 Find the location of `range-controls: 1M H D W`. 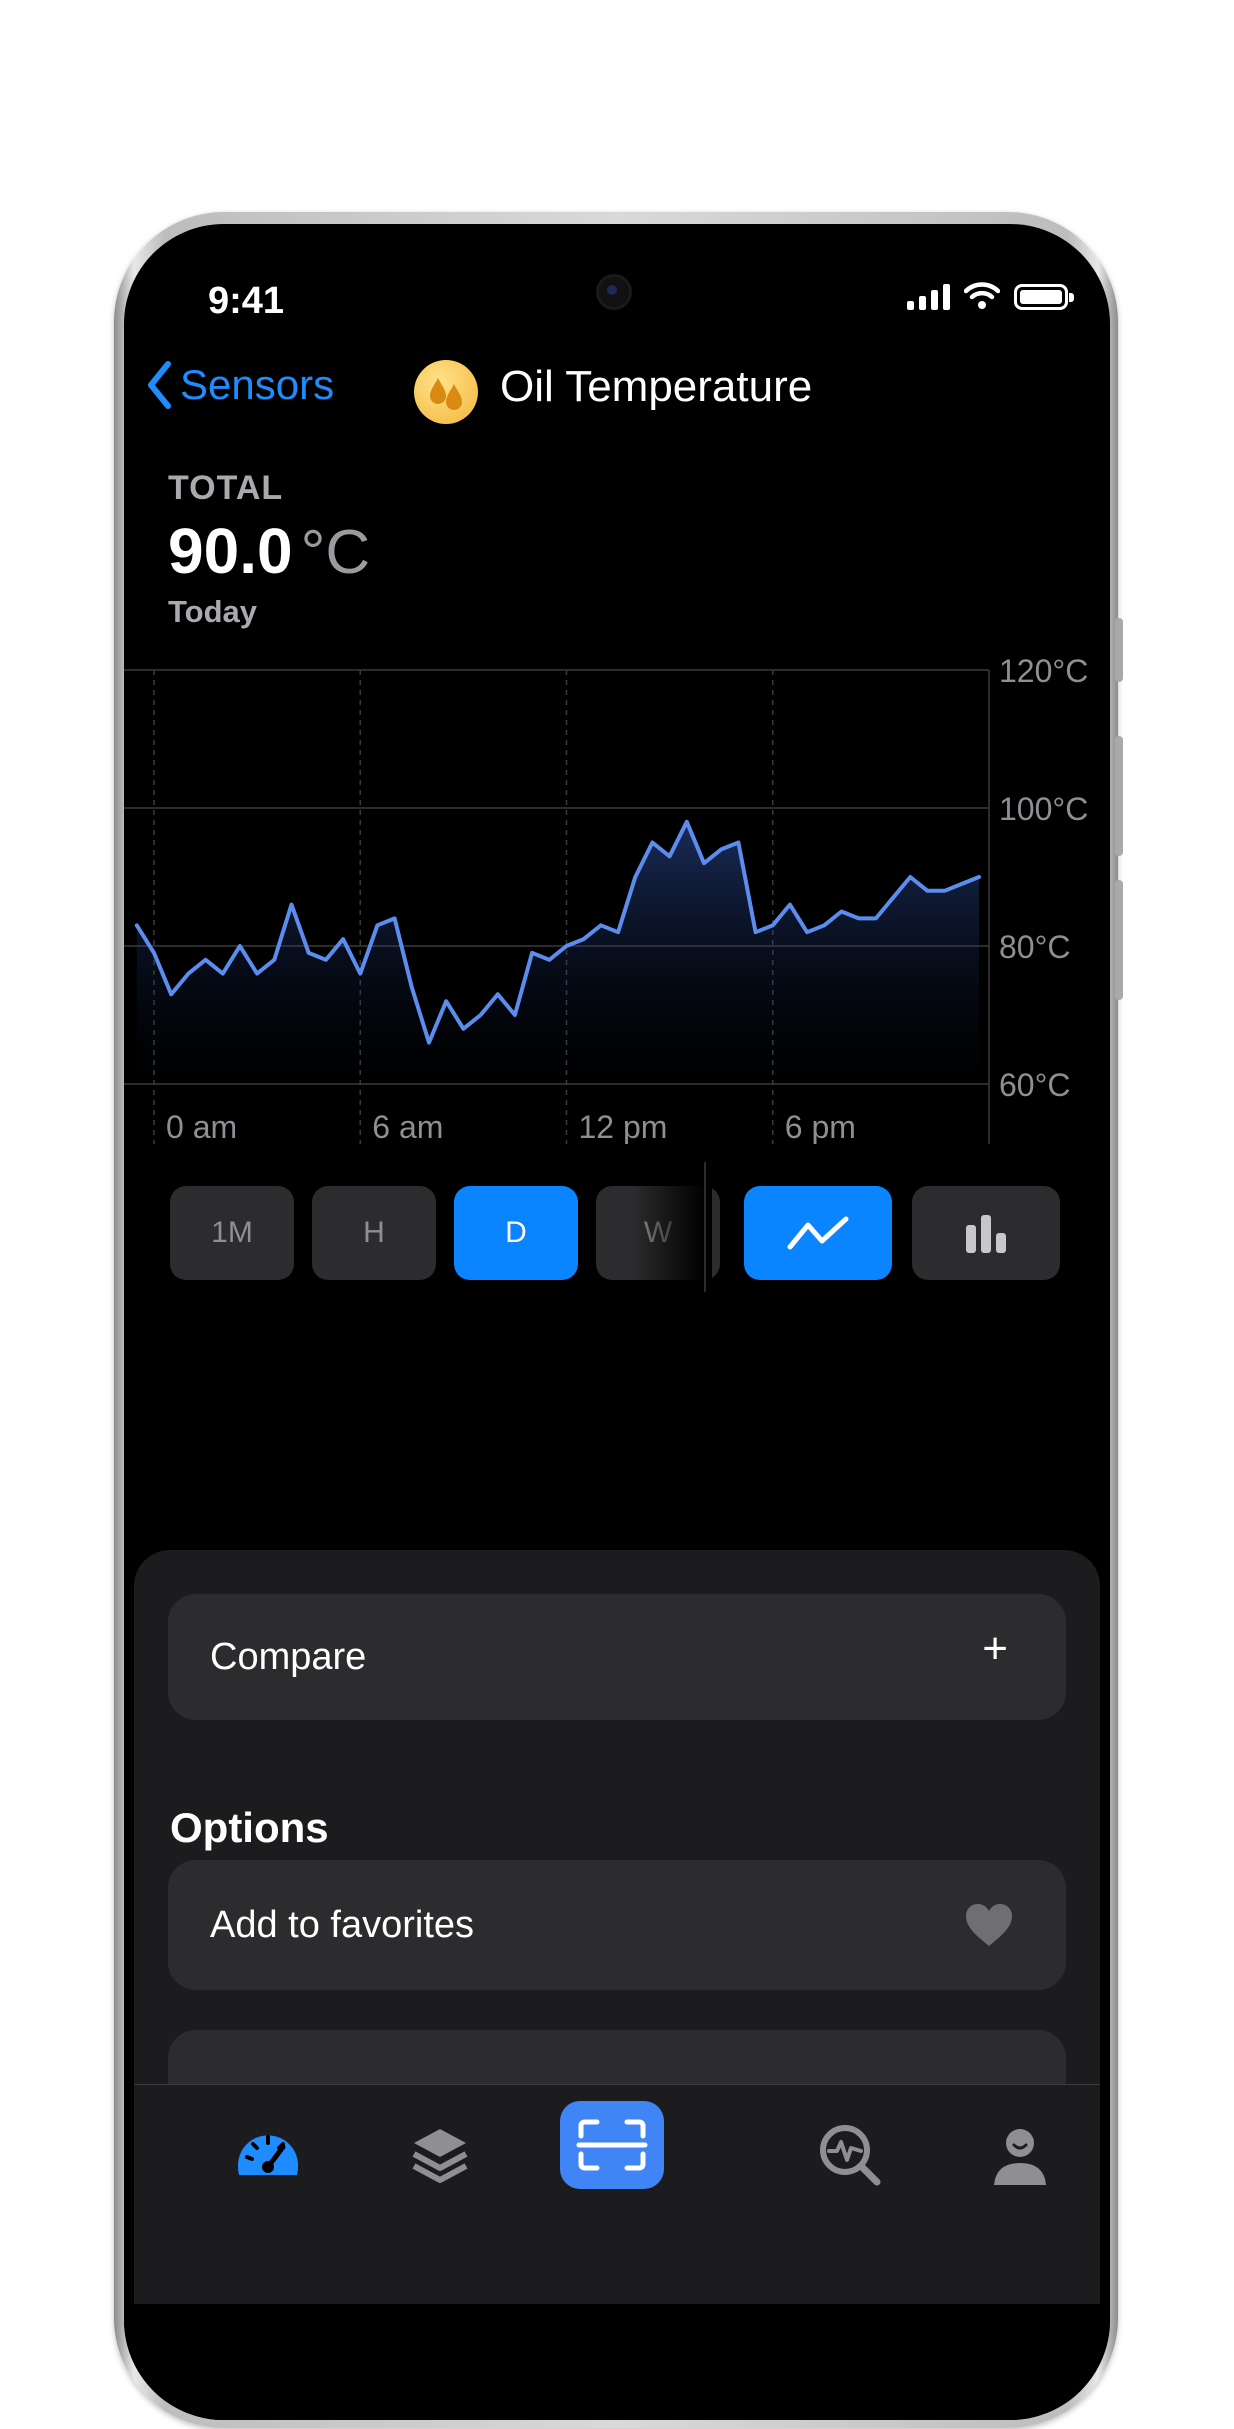

range-controls: 1M H D W is located at coordinates (617, 1244).